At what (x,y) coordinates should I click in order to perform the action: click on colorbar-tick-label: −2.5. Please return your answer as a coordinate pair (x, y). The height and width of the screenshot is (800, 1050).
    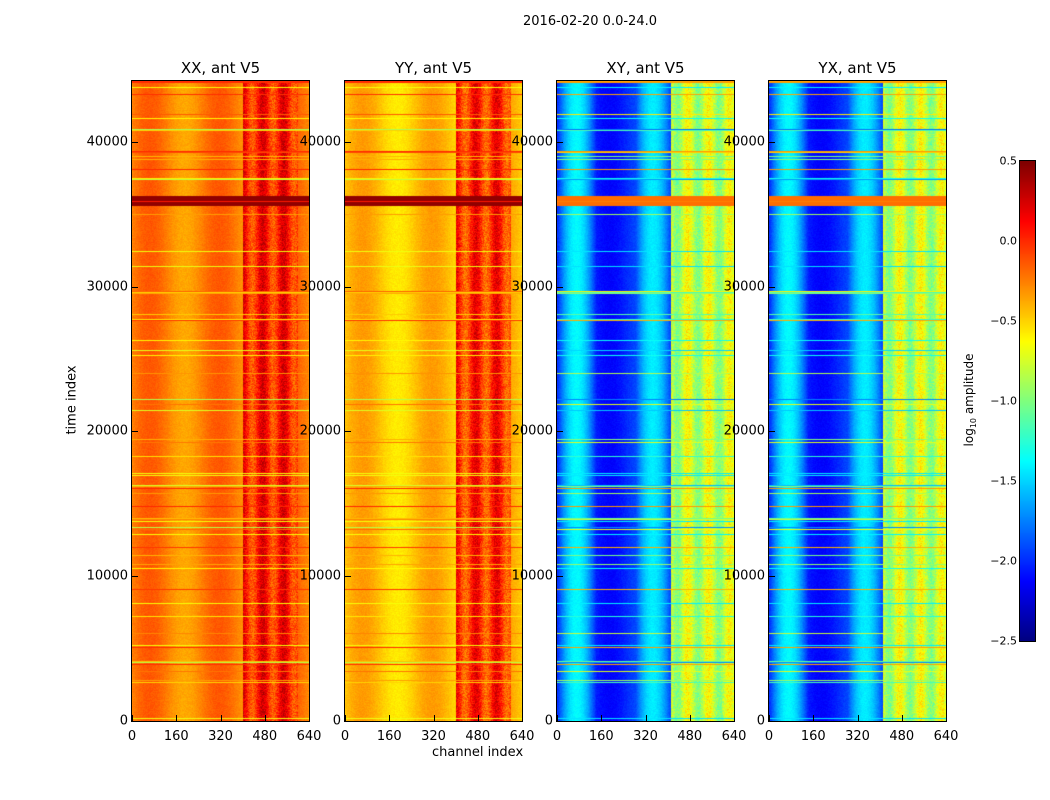
    Looking at the image, I should click on (1003, 641).